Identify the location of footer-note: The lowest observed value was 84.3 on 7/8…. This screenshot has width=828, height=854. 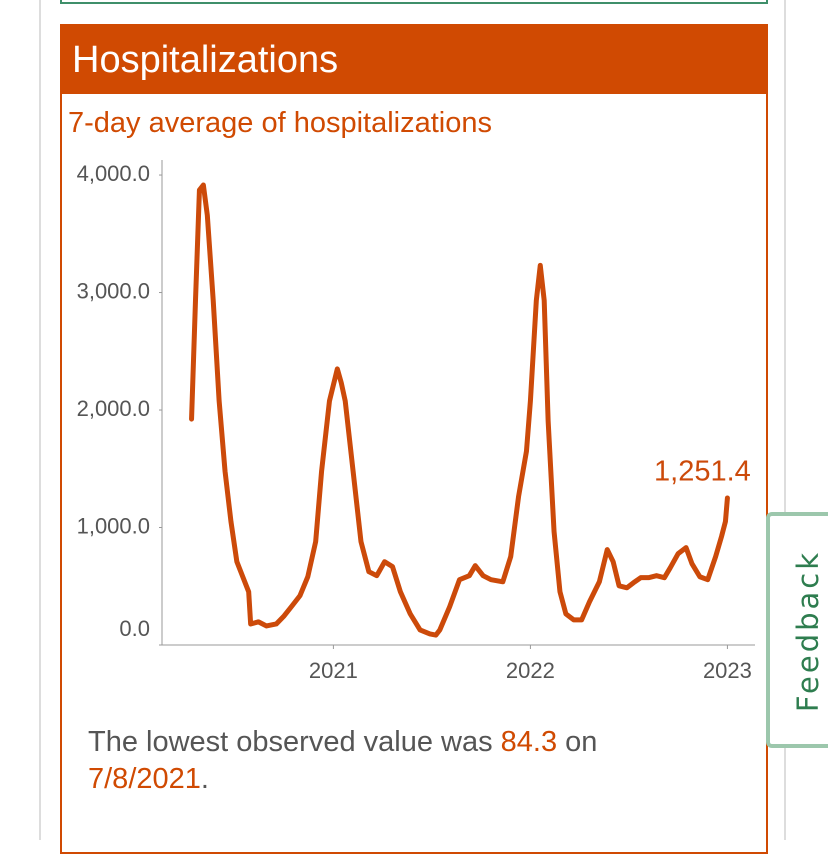
(388, 761).